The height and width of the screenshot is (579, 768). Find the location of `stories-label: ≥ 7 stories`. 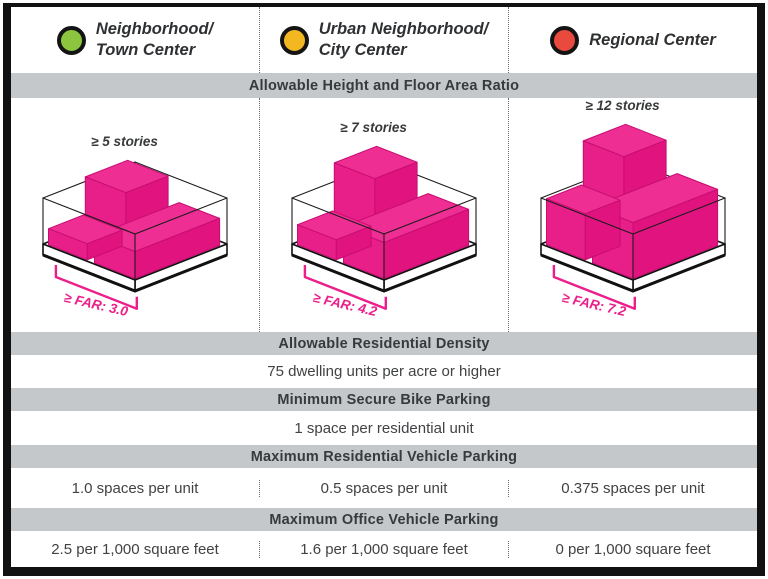

stories-label: ≥ 7 stories is located at coordinates (373, 128).